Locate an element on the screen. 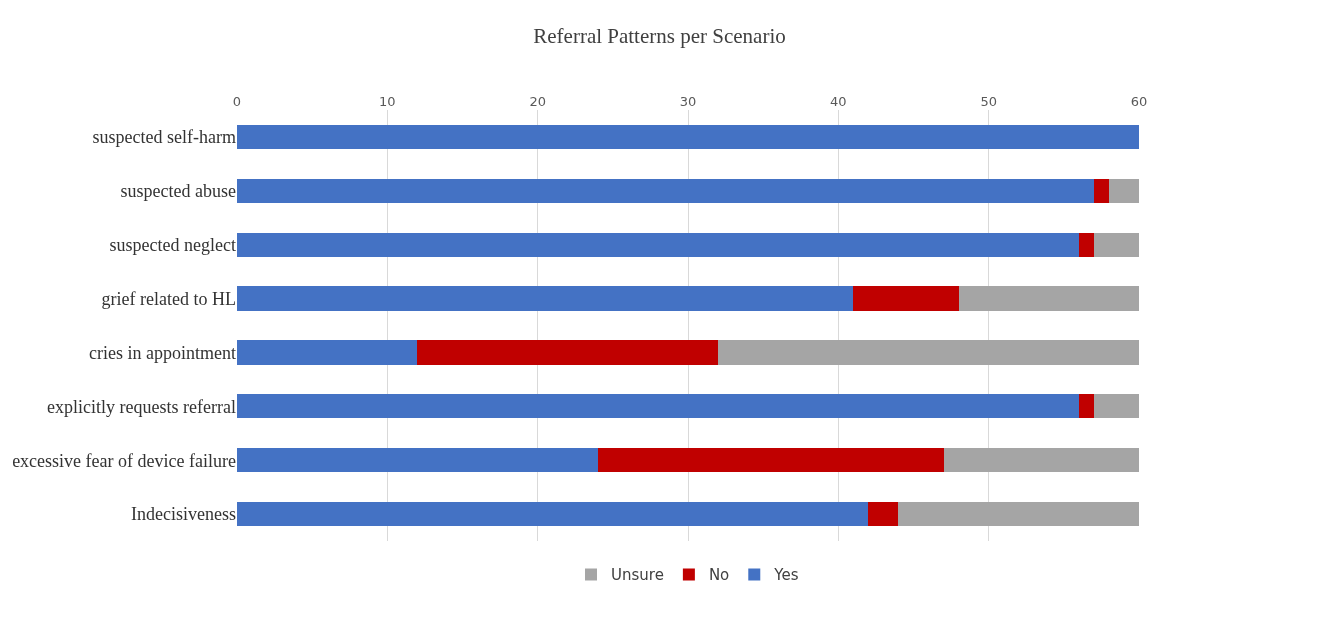 The width and height of the screenshot is (1319, 631). y-tick-label: grief related to HL is located at coordinates (168, 298).